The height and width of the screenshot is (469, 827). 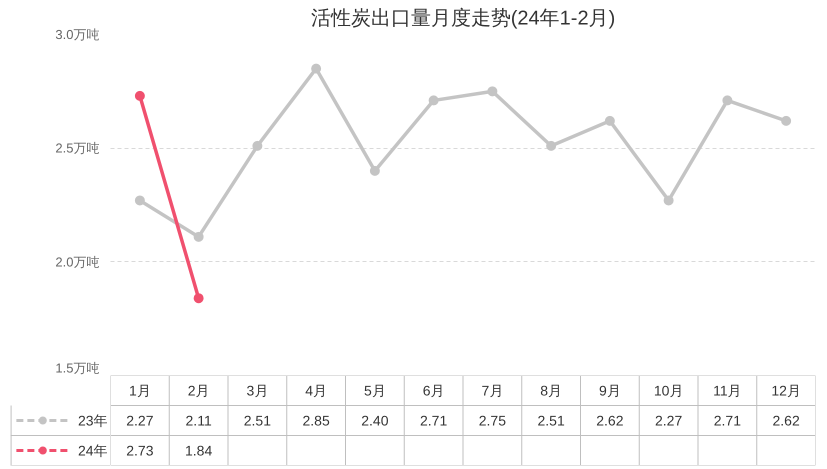 I want to click on x-tick-label: 10月, so click(x=669, y=390).